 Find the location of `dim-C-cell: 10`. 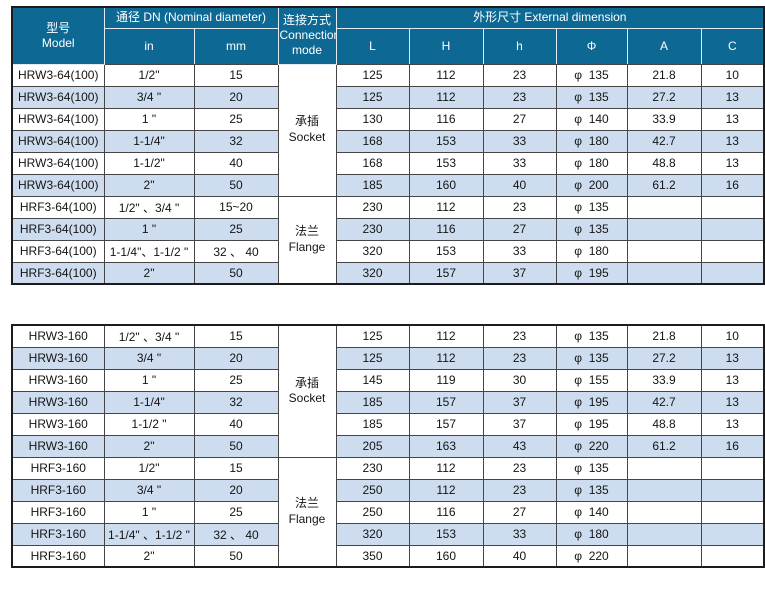

dim-C-cell: 10 is located at coordinates (732, 75).